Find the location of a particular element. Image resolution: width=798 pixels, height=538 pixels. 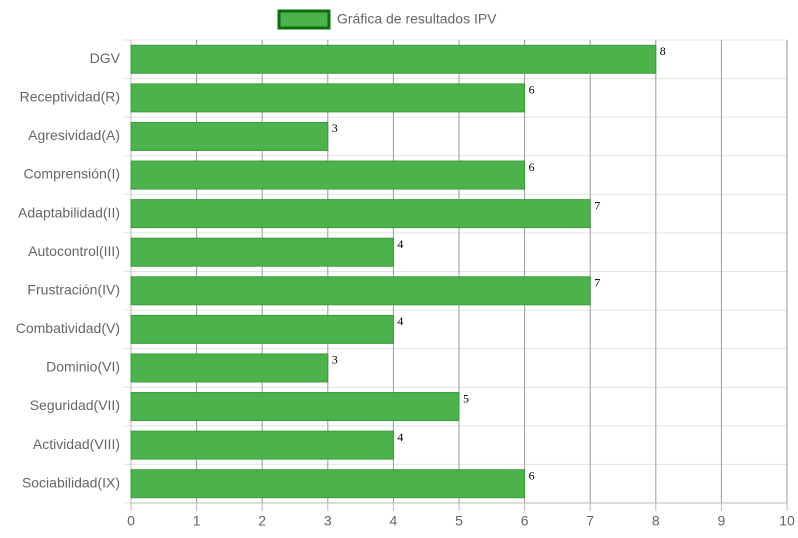

y-tick-label: Combatividad(V) is located at coordinates (68, 328).